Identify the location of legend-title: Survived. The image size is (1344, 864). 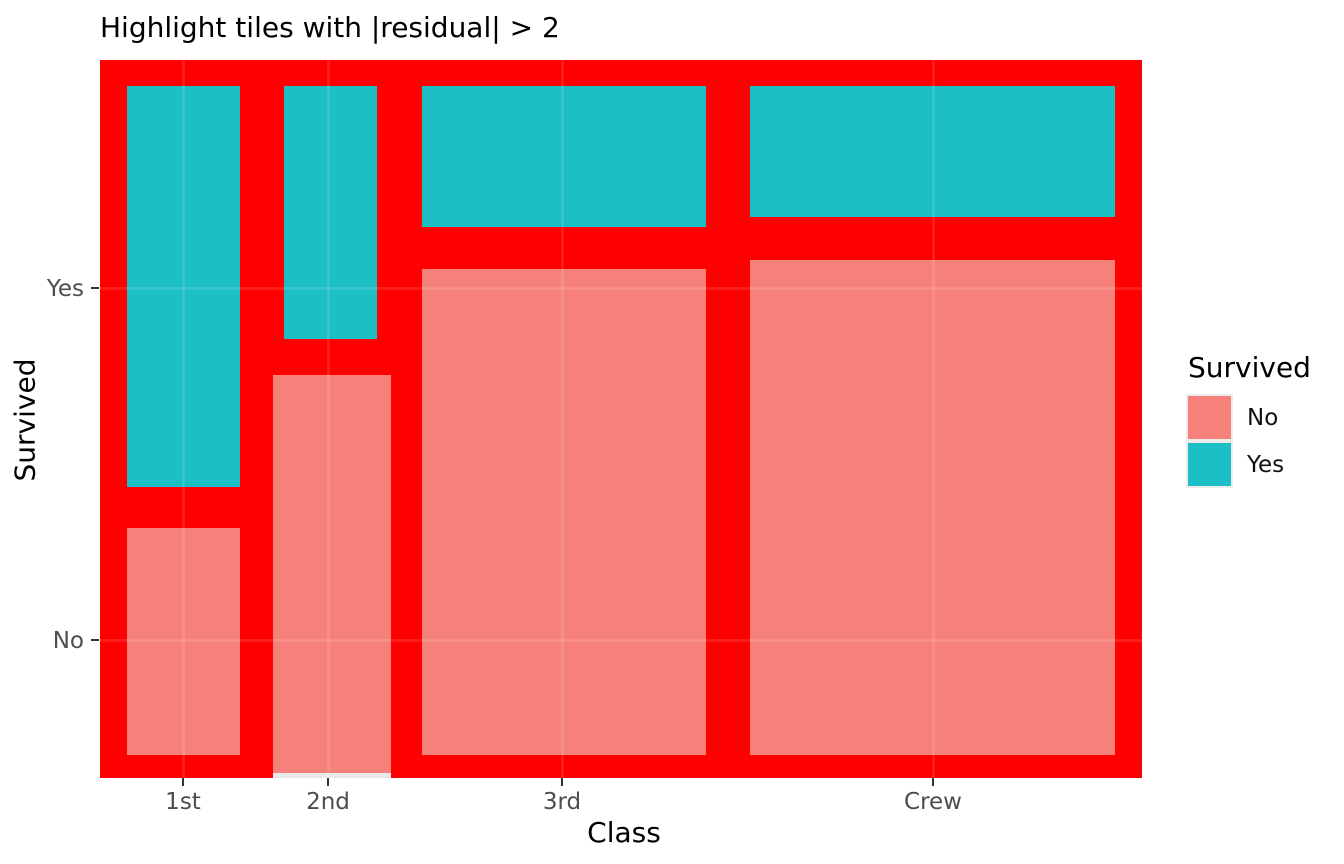
(1249, 367).